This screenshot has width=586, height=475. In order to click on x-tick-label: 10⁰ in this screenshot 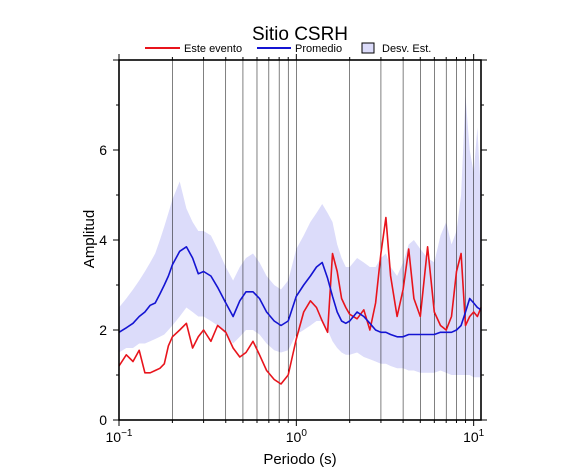, I will do `click(297, 436)`.